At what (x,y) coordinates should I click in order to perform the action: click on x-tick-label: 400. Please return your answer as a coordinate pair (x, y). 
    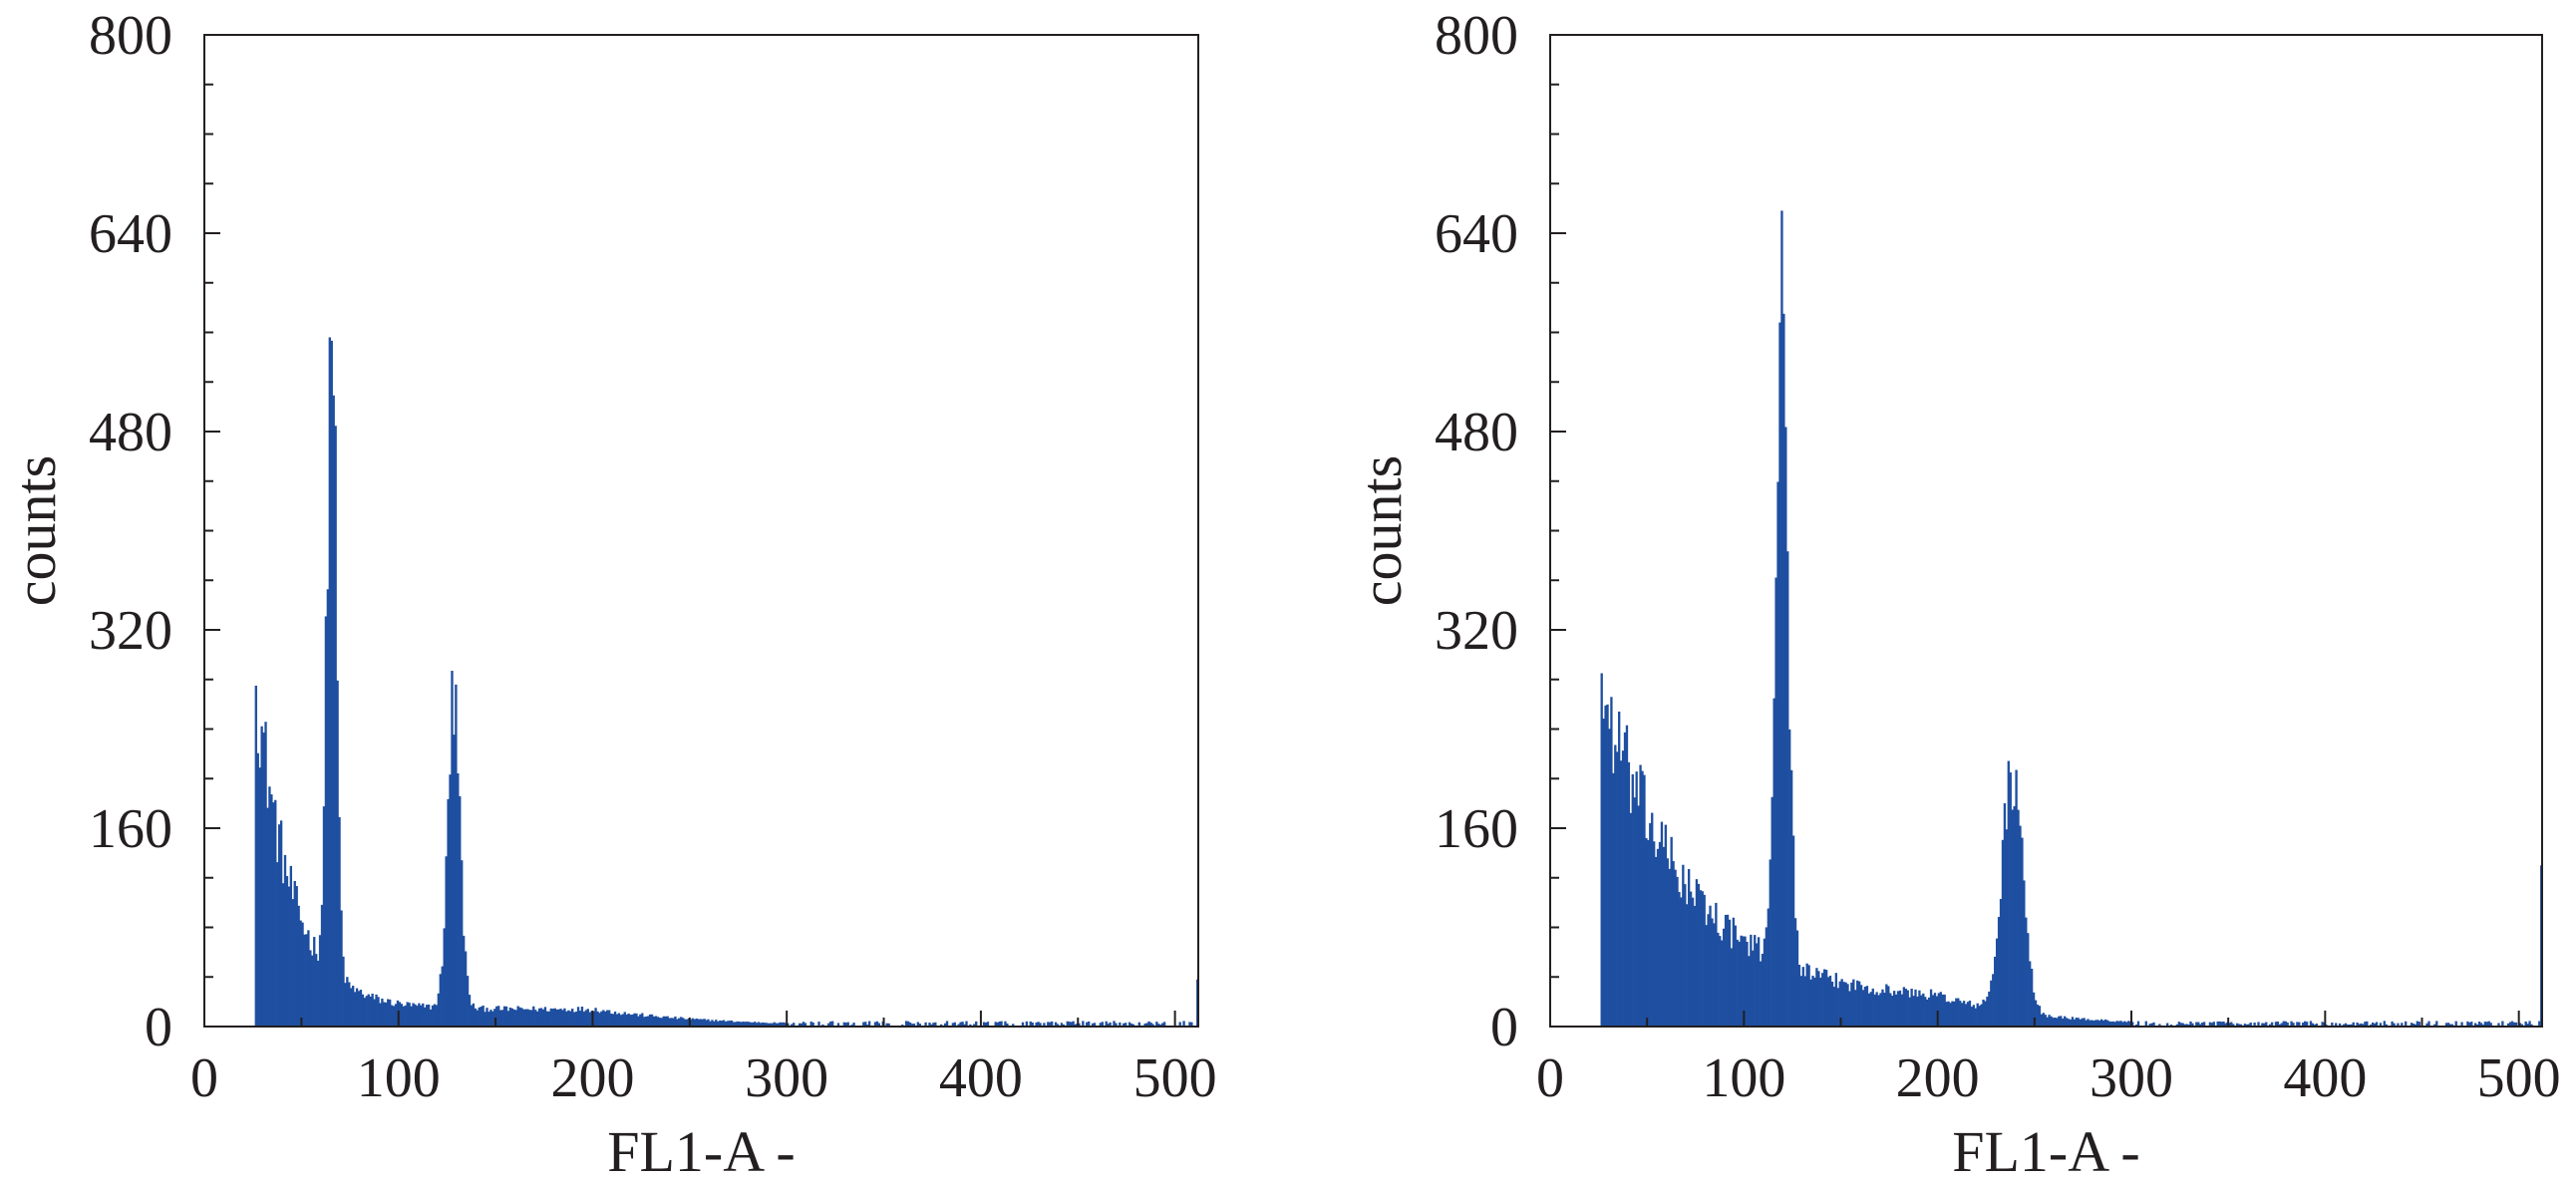
    Looking at the image, I should click on (981, 1078).